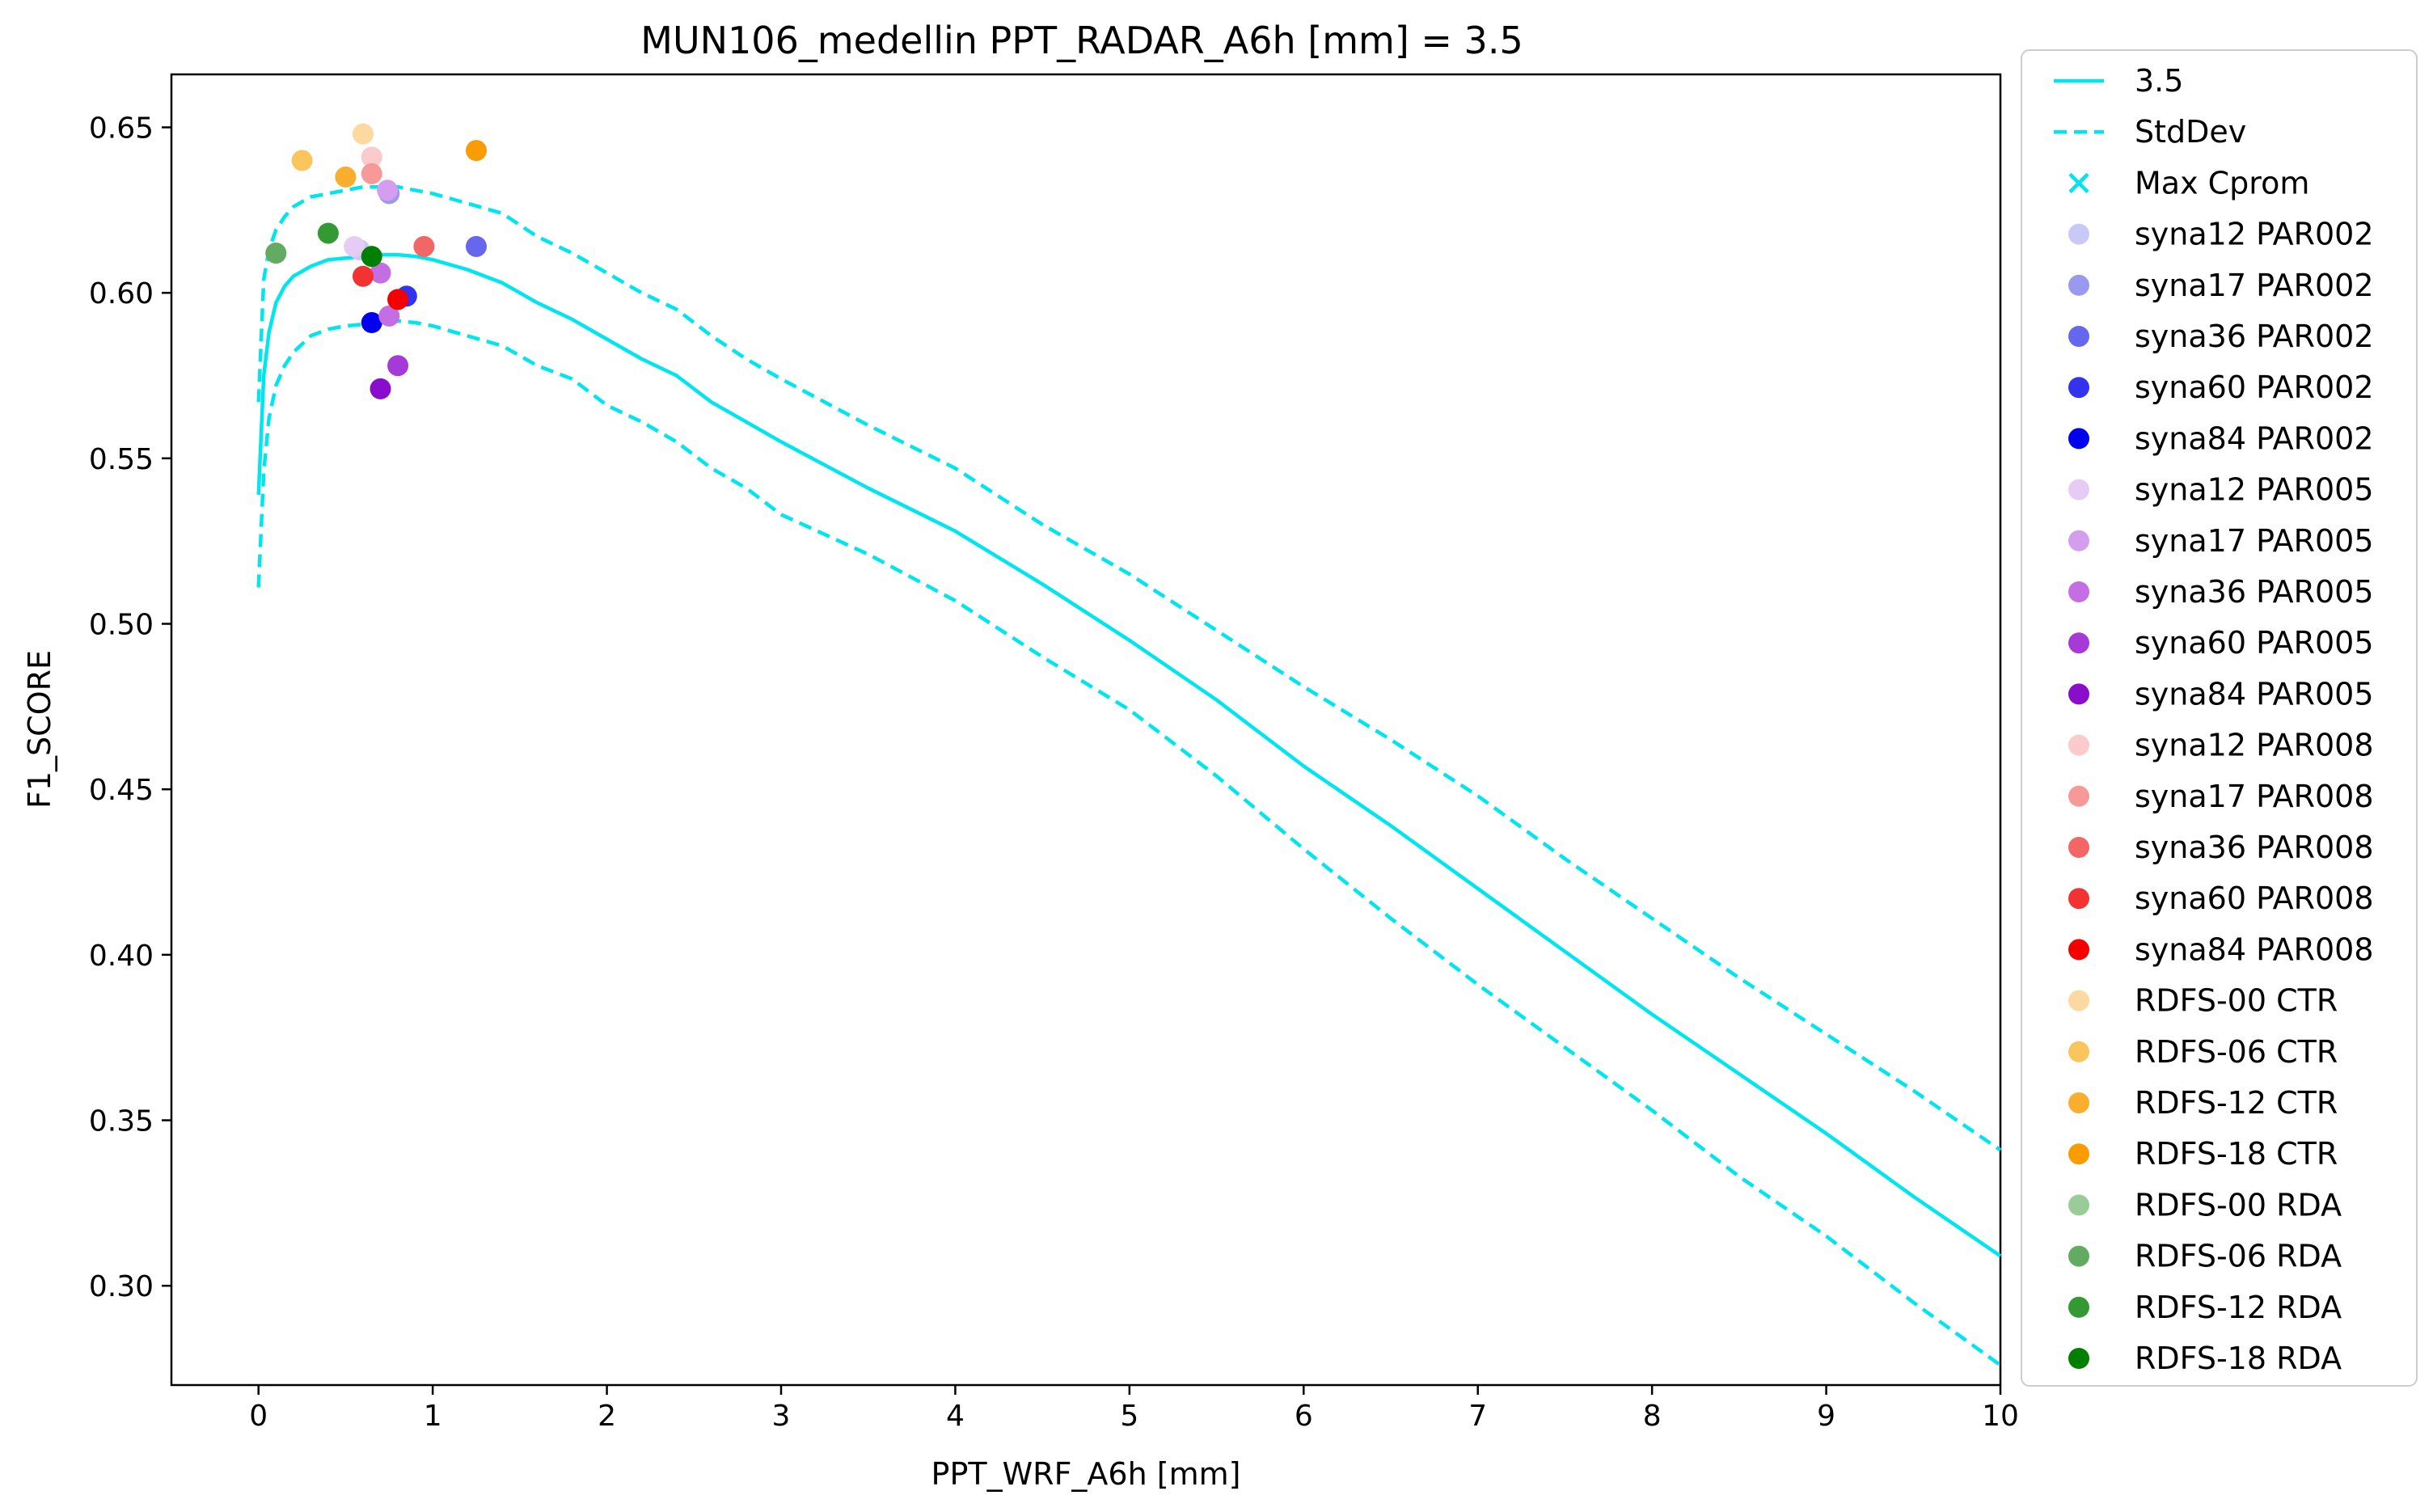  I want to click on x-axis-label: PPT_WRF_A6h [mm], so click(1086, 1474).